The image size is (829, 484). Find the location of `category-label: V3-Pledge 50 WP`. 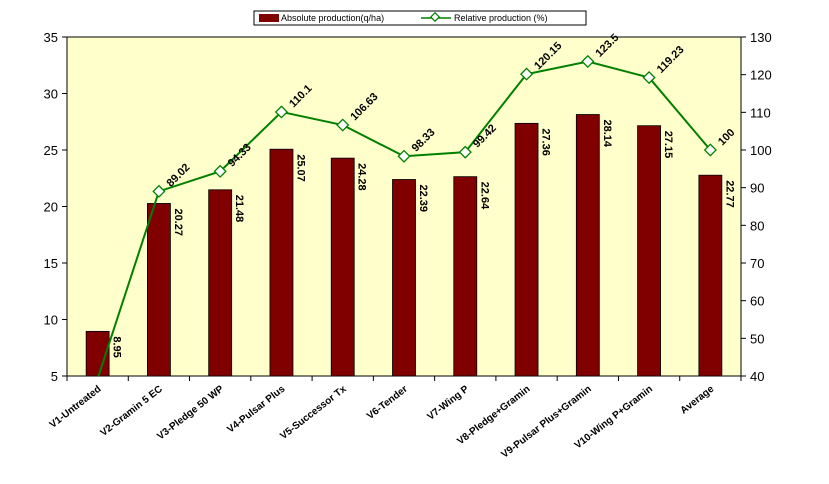

category-label: V3-Pledge 50 WP is located at coordinates (190, 412).